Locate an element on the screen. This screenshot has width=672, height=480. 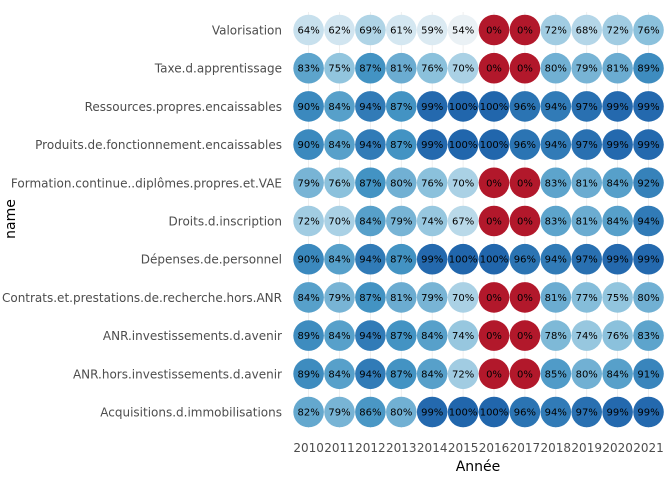
cell-value-label: 80% is located at coordinates (587, 374).